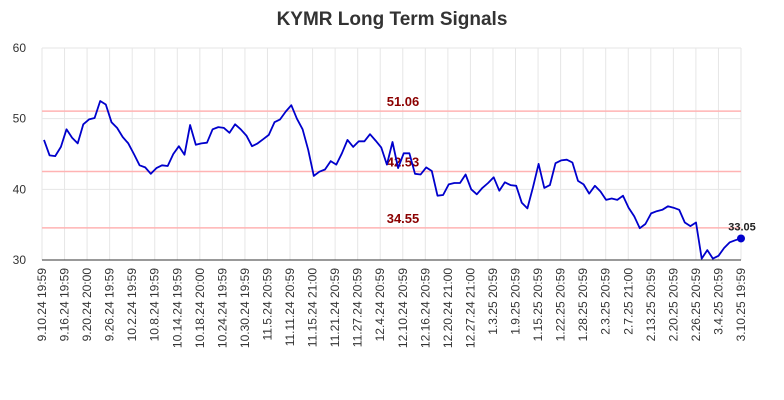  I want to click on x-tick-label: 11.5.24 20:59, so click(267, 304).